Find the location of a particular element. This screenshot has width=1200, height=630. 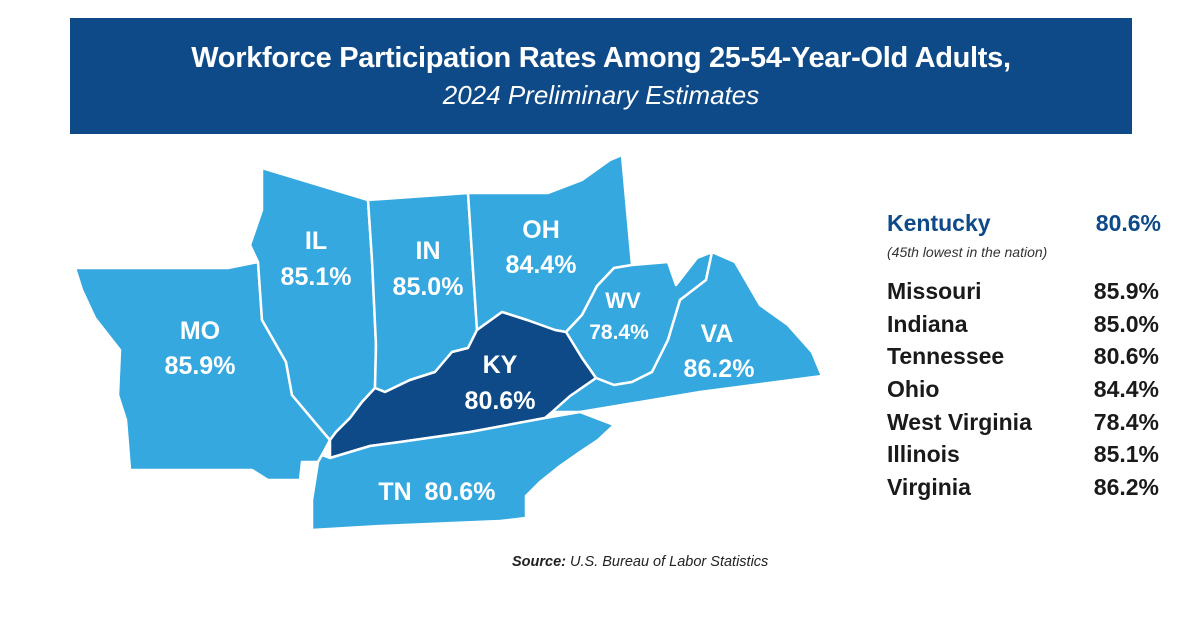

label-oh-value: 84.4% is located at coordinates (541, 265).